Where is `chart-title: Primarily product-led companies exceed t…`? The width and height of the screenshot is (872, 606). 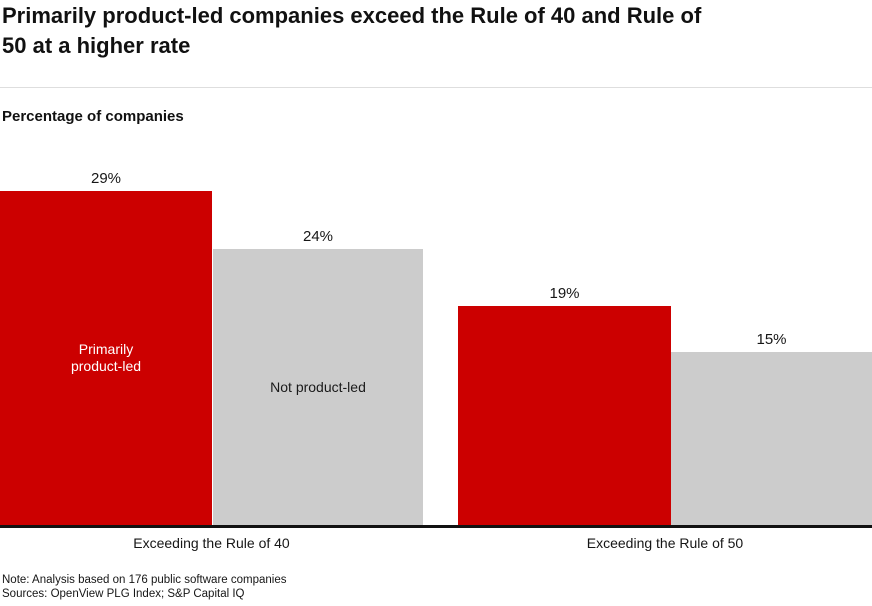
chart-title: Primarily product-led companies exceed t… is located at coordinates (436, 31).